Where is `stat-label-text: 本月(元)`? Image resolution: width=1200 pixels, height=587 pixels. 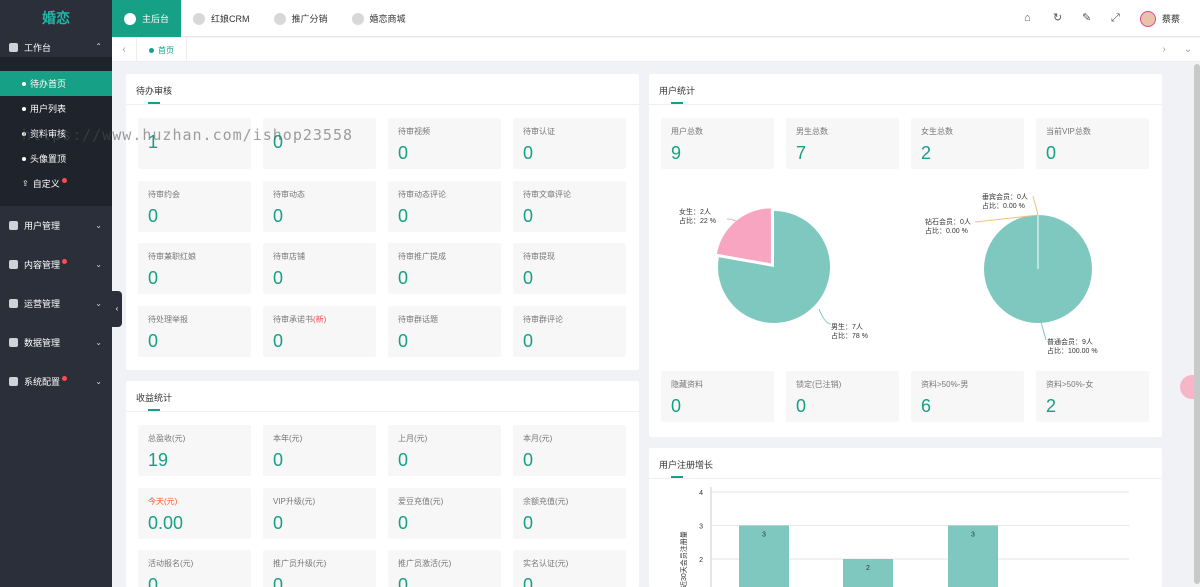 stat-label-text: 本月(元) is located at coordinates (538, 438).